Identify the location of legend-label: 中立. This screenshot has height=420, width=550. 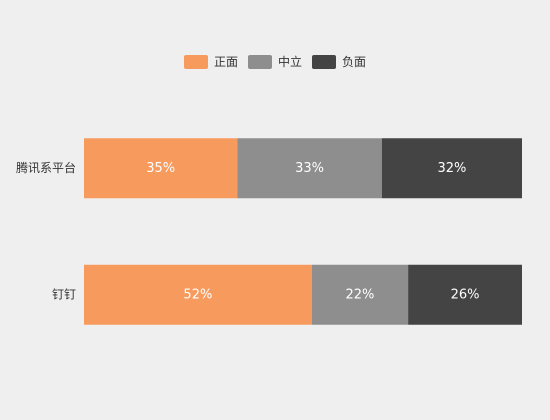
(290, 61).